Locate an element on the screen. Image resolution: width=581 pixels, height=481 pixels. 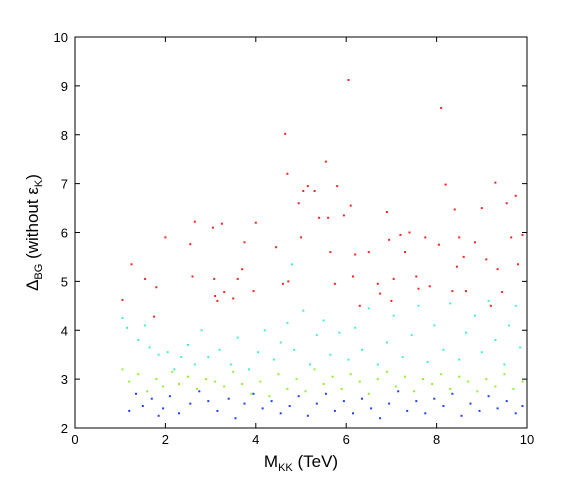
y-tick-label: 10 is located at coordinates (61, 37).